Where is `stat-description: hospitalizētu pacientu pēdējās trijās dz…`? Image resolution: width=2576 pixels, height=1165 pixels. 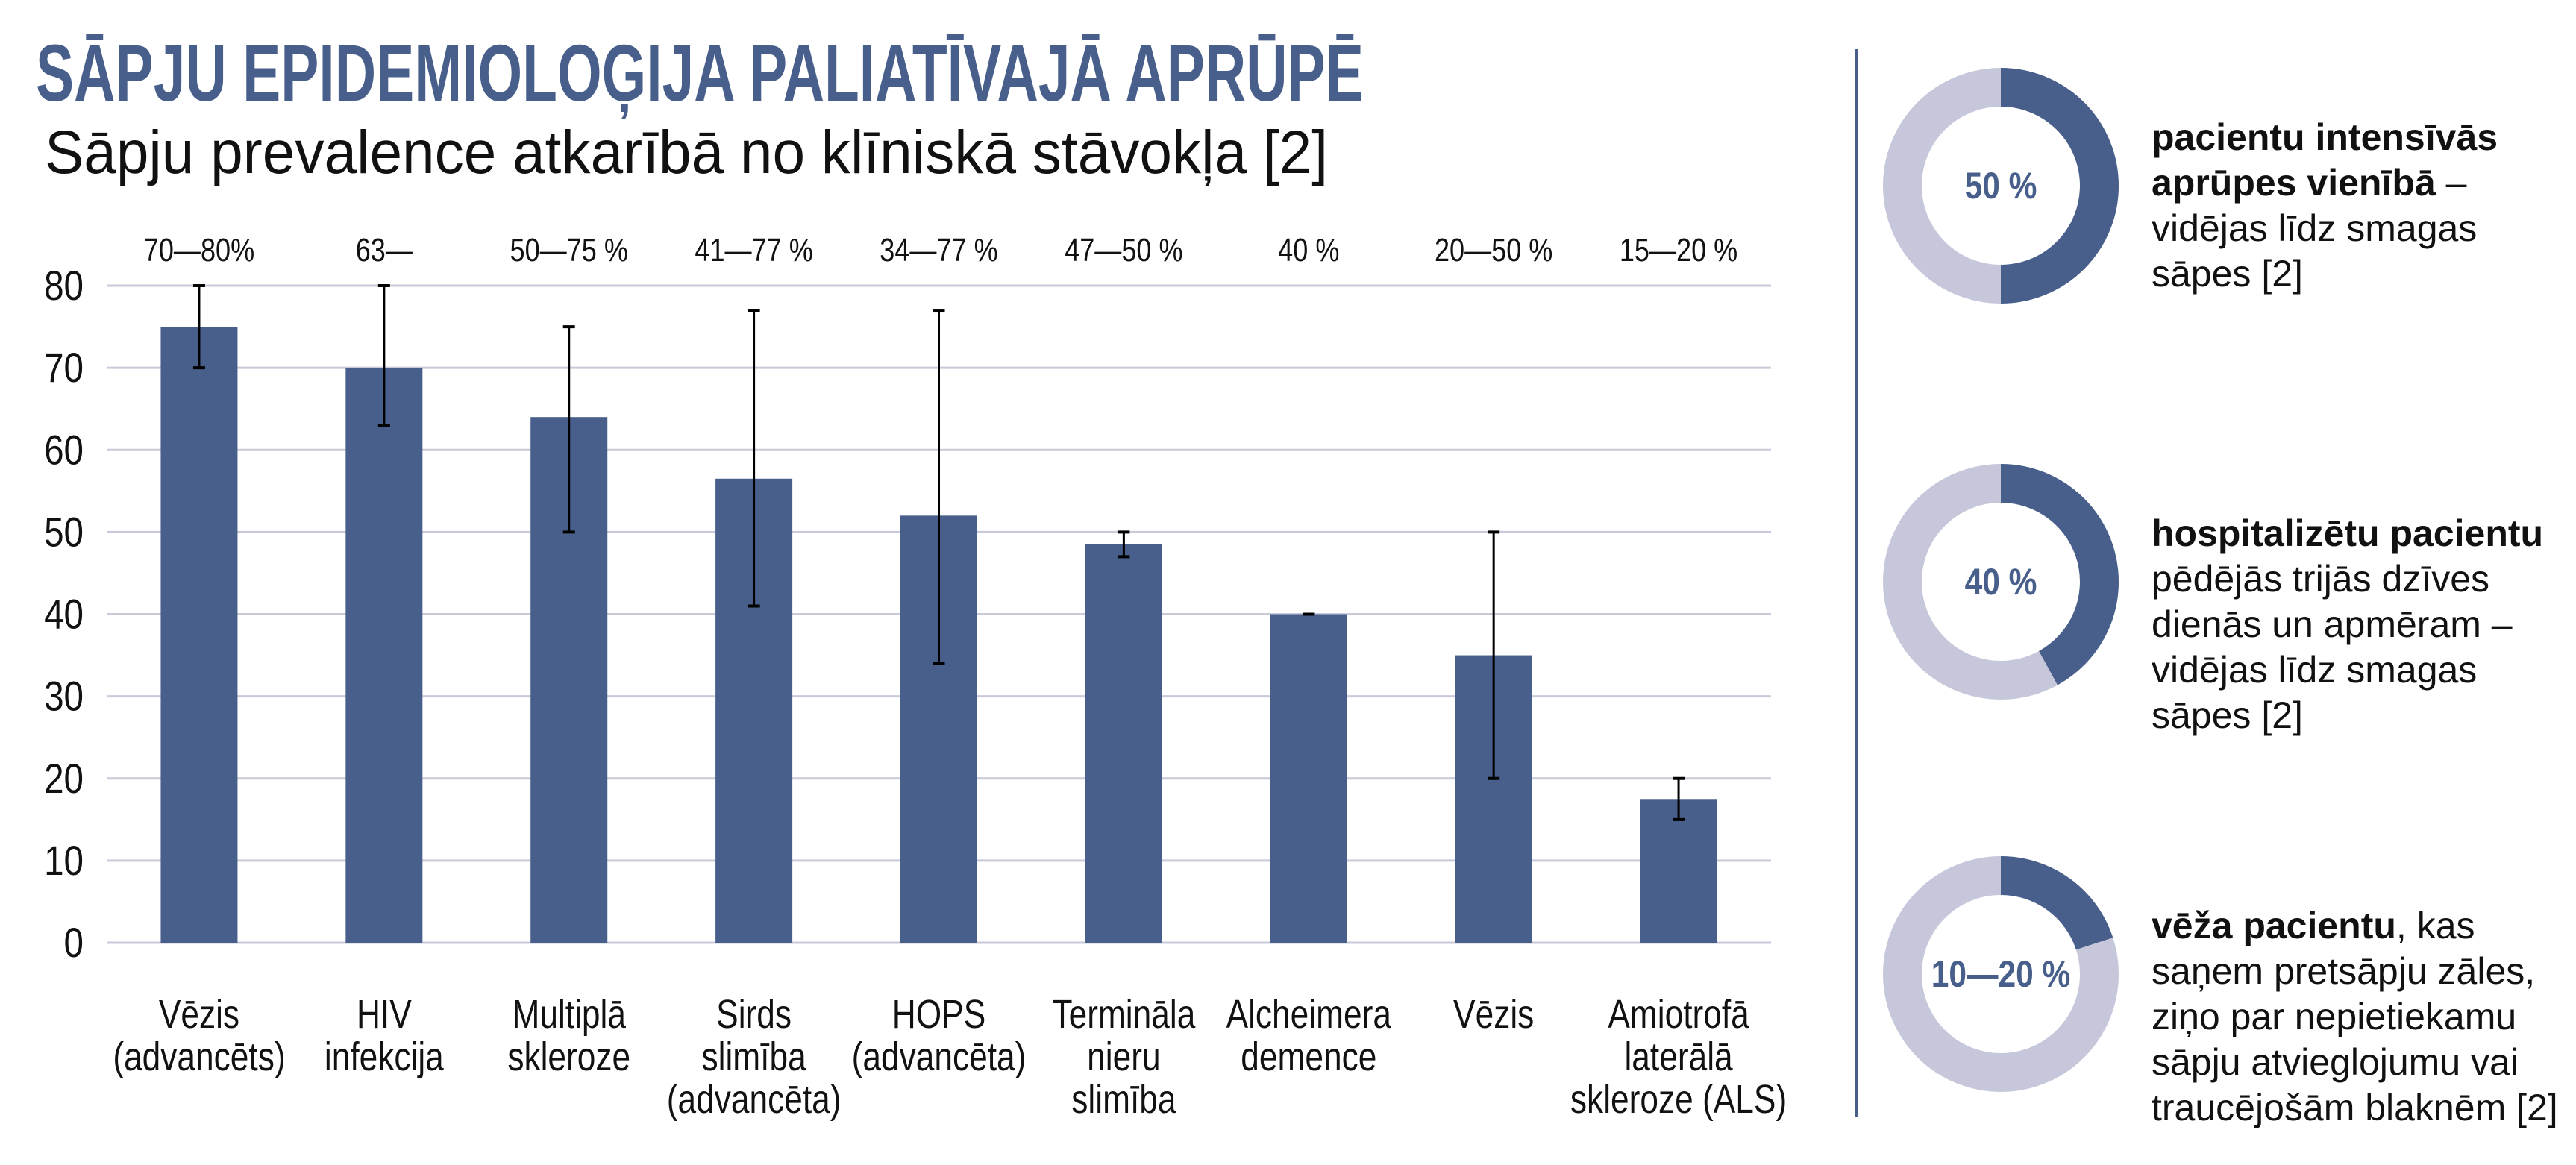 stat-description: hospitalizētu pacientu pēdējās trijās dz… is located at coordinates (2360, 625).